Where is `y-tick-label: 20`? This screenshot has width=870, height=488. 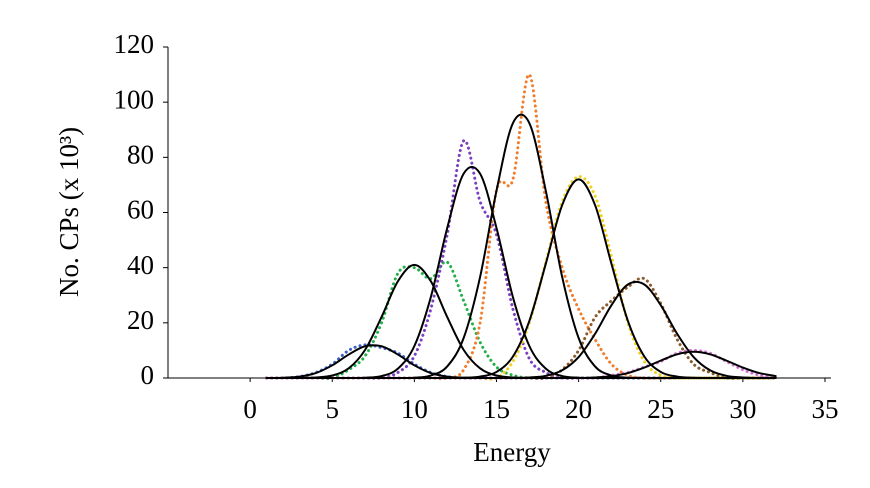 y-tick-label: 20 is located at coordinates (140, 320).